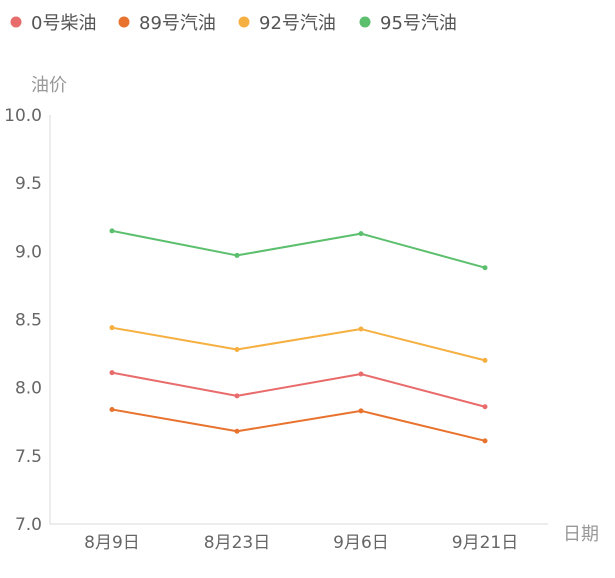 This screenshot has width=615, height=578. I want to click on legend-item: 89号汽油, so click(167, 23).